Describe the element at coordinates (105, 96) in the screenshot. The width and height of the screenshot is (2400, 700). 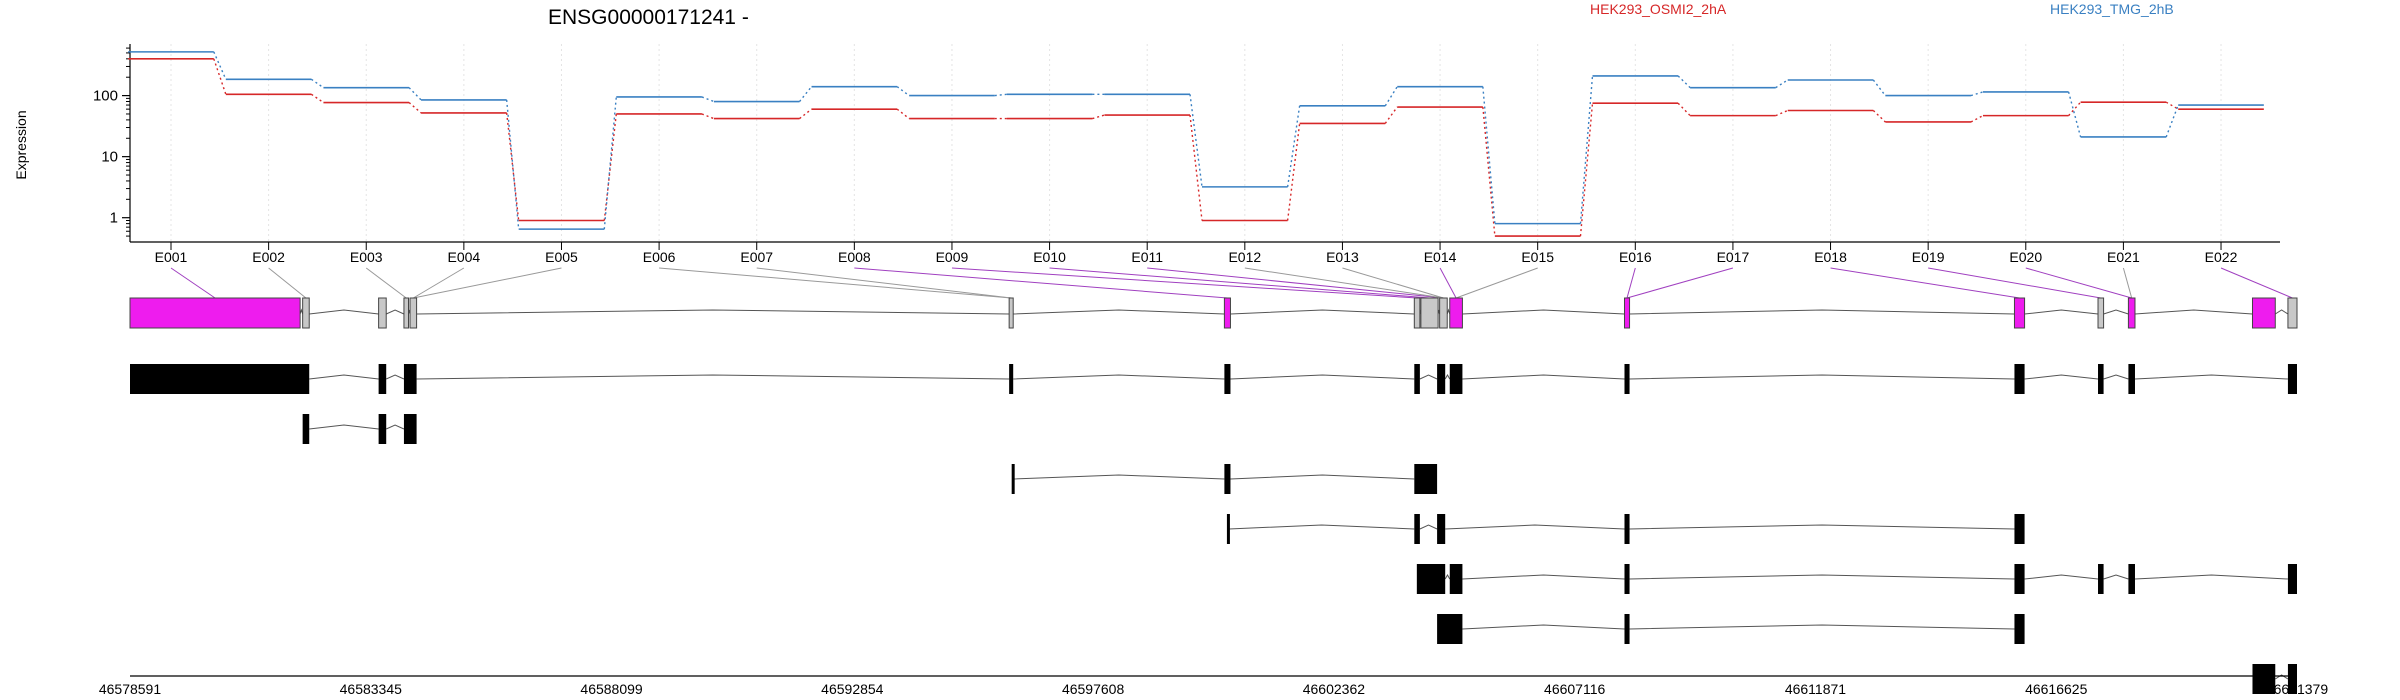
I see `y-tick-label: 100` at that location.